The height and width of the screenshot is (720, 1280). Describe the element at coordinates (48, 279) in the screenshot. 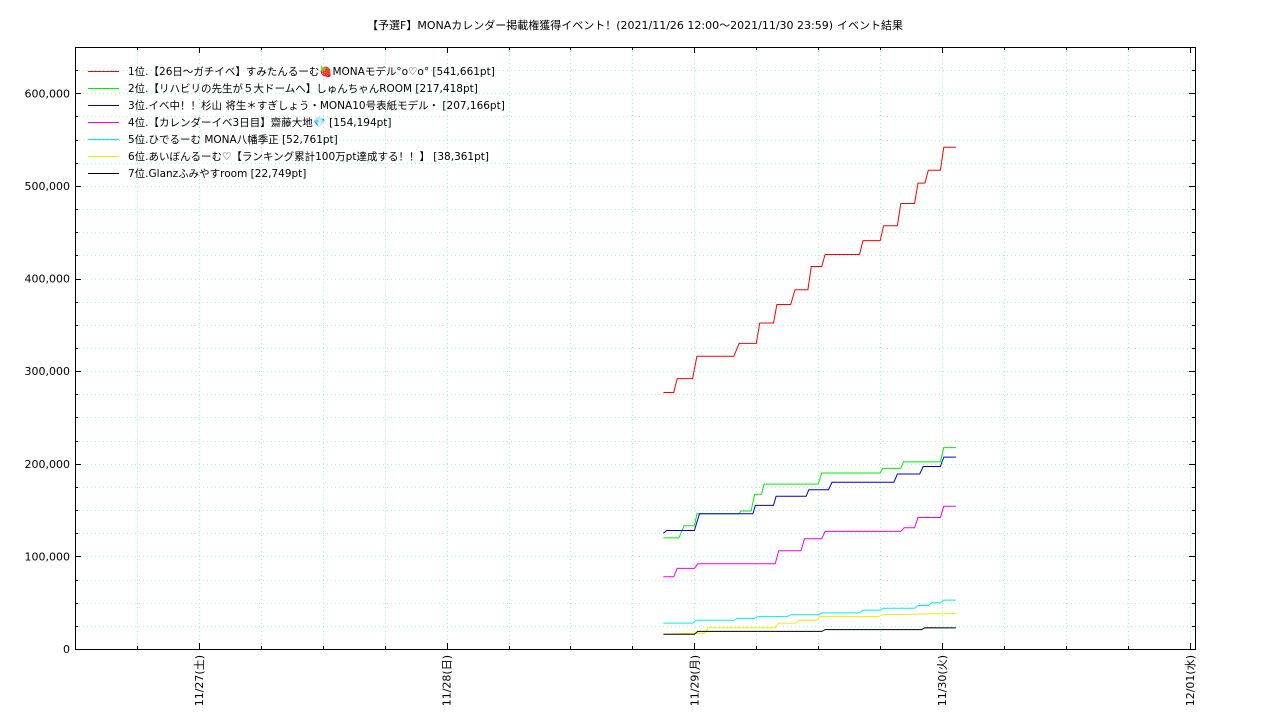

I see `y-tick-label: 400,000` at that location.